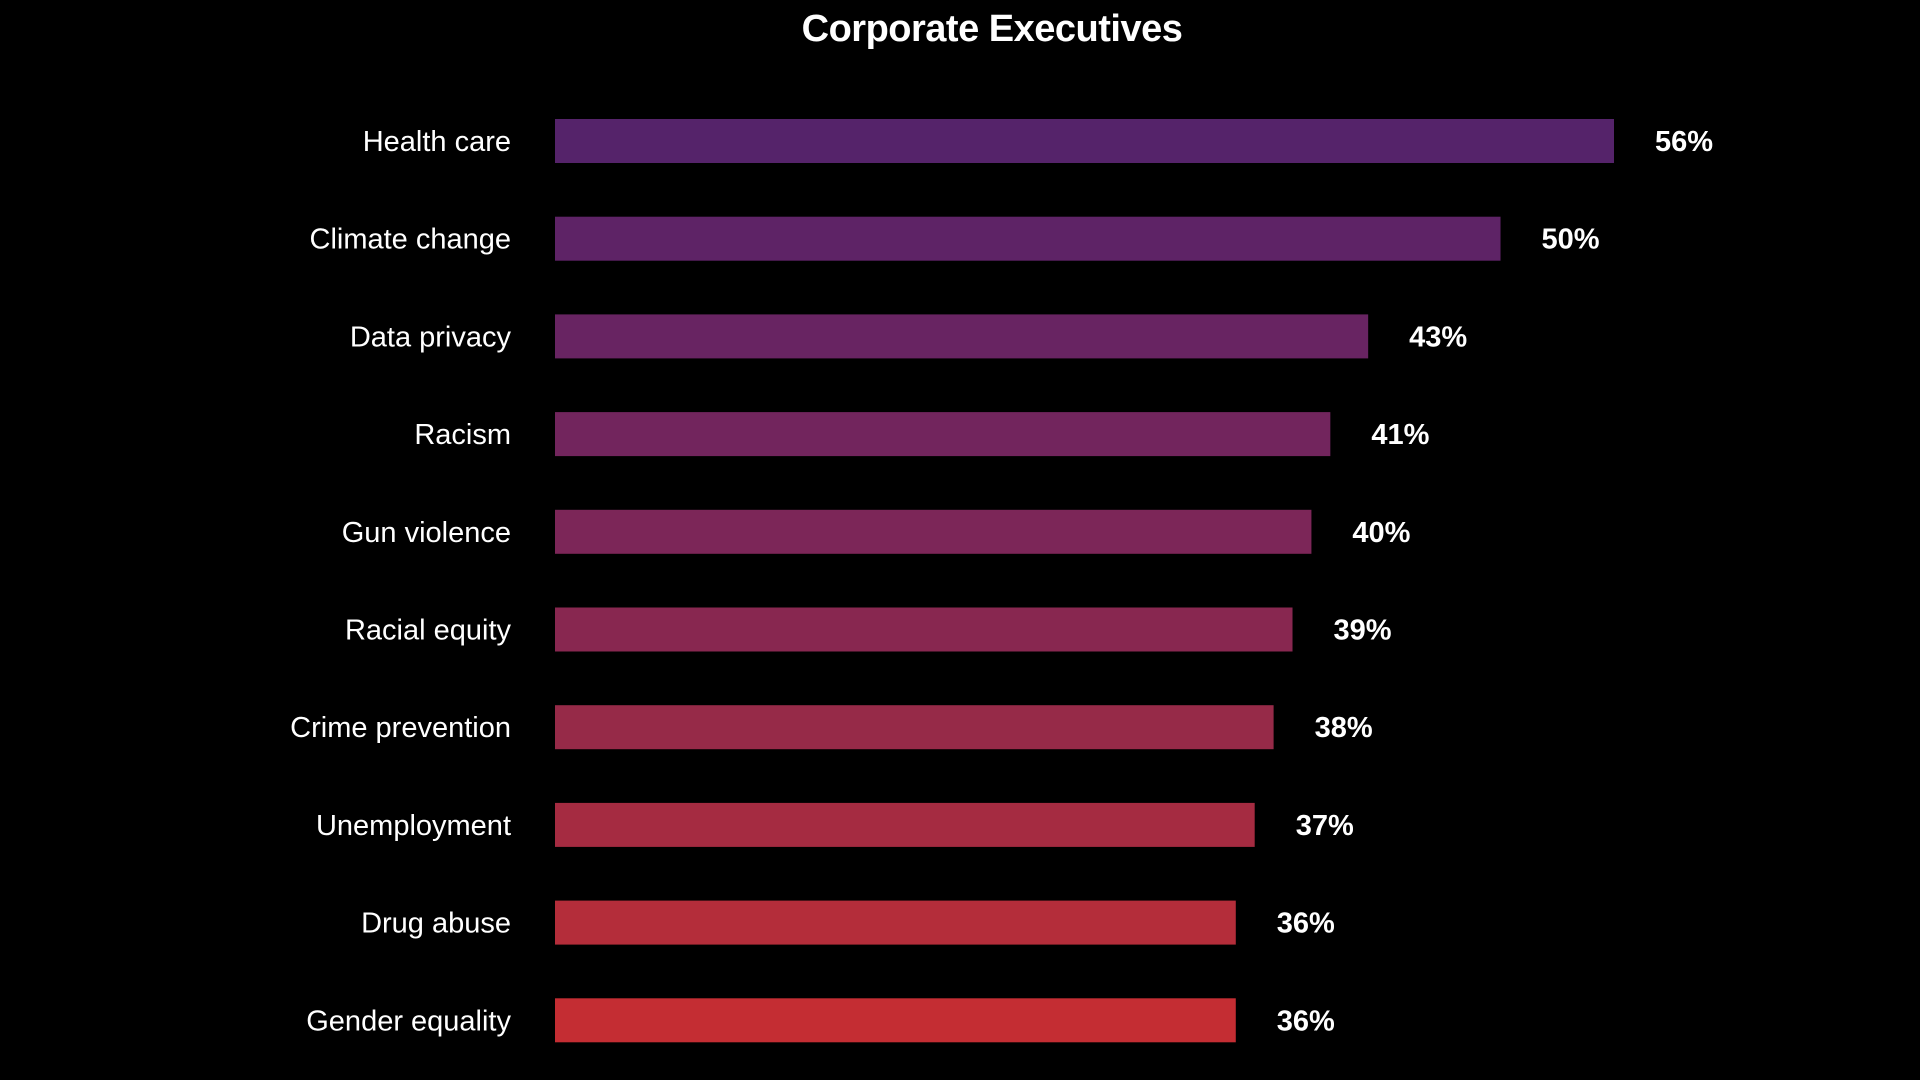 Image resolution: width=1920 pixels, height=1080 pixels. I want to click on chart-title: Corporate Executives, so click(992, 29).